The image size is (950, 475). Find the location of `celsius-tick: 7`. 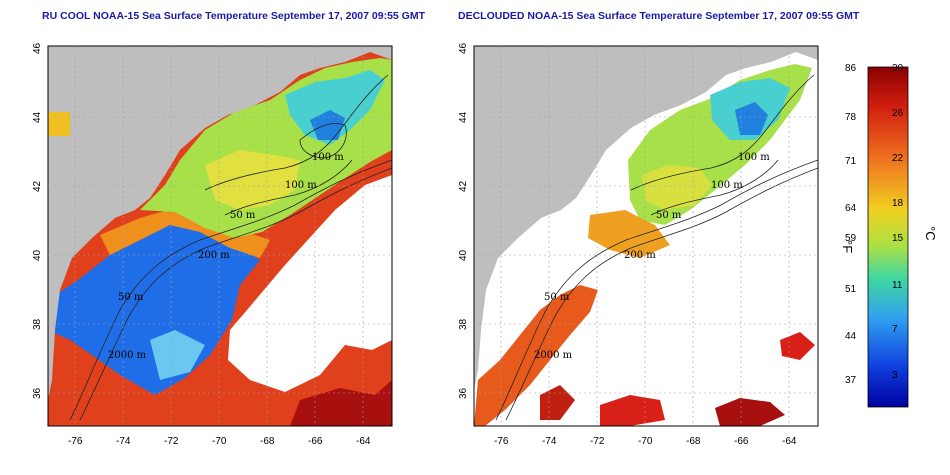

celsius-tick: 7 is located at coordinates (895, 329).